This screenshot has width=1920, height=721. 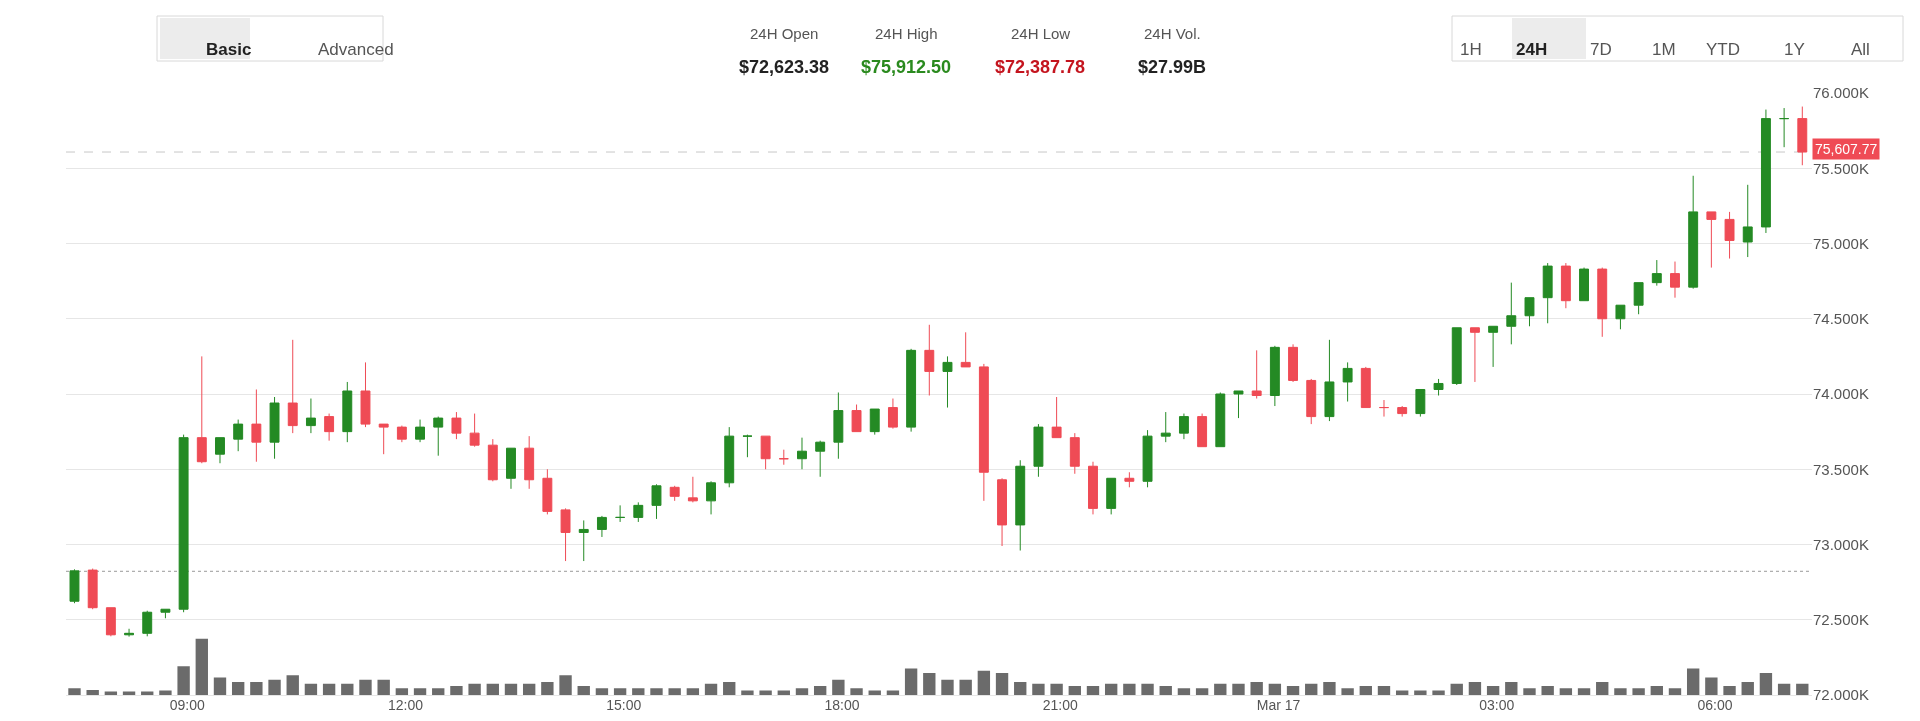 What do you see at coordinates (405, 705) in the screenshot?
I see `x-tick-label: 12:00` at bounding box center [405, 705].